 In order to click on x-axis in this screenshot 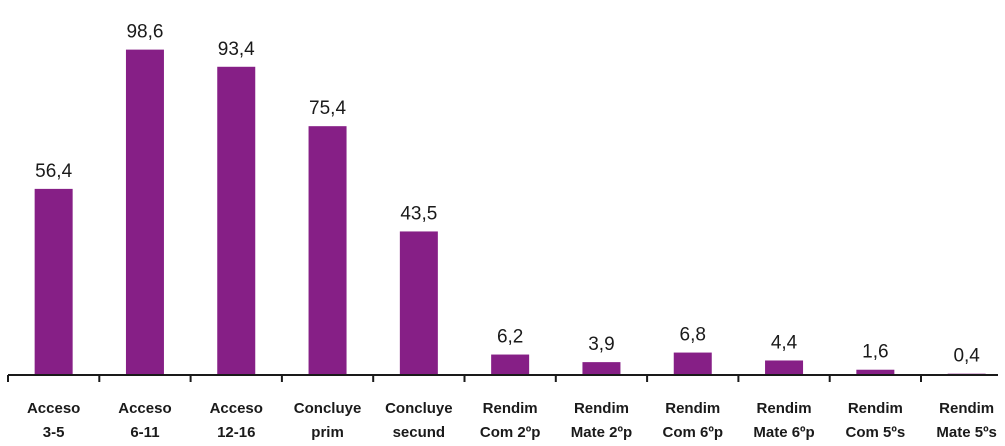, I will do `click(502, 378)`.